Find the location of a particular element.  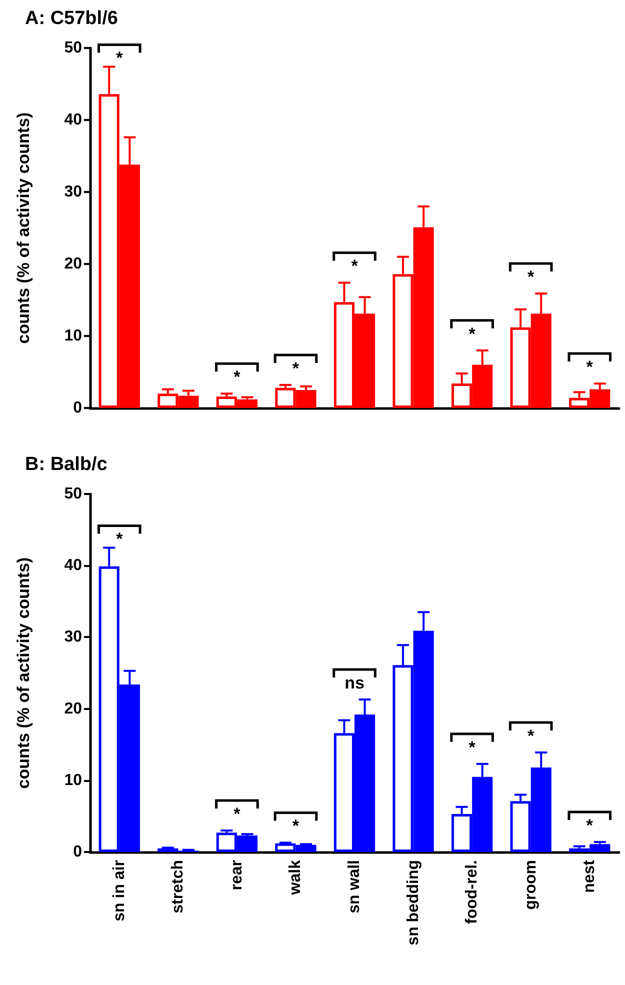

x-tick-label: walk is located at coordinates (295, 878).